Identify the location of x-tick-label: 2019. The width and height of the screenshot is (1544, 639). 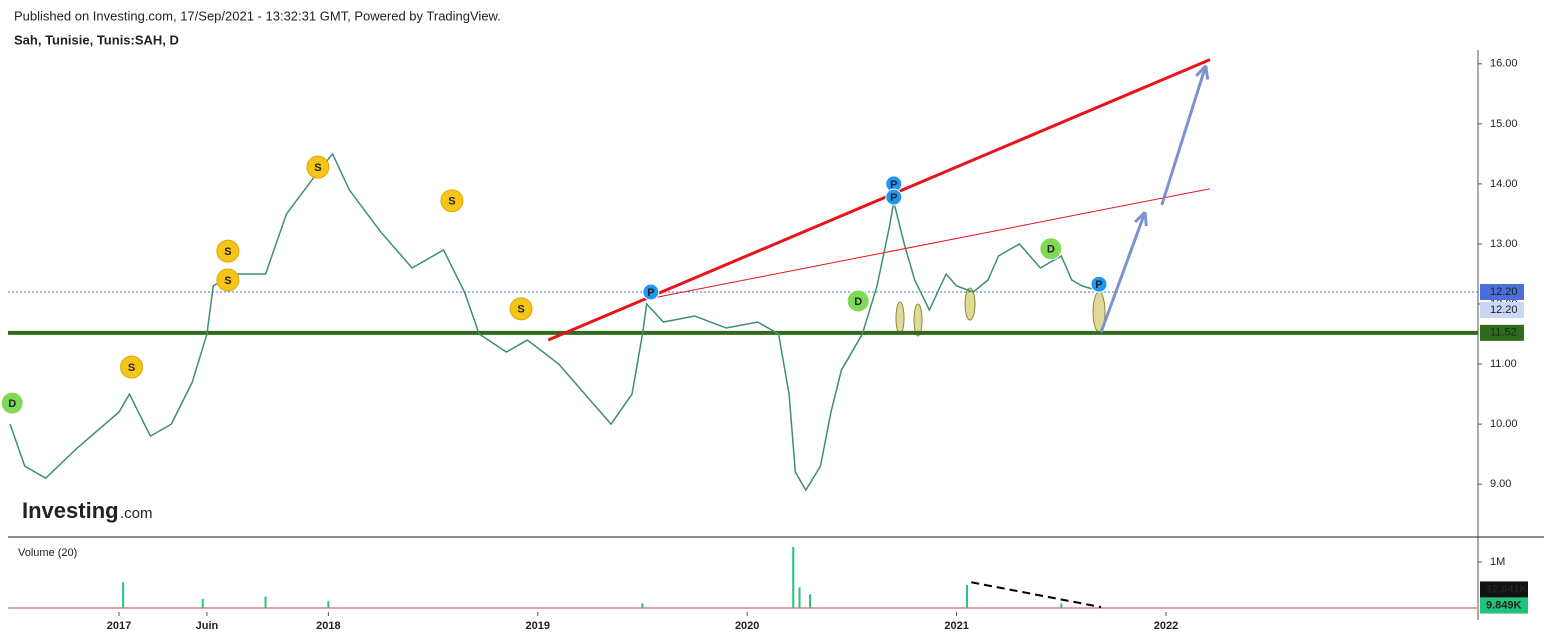
(538, 626).